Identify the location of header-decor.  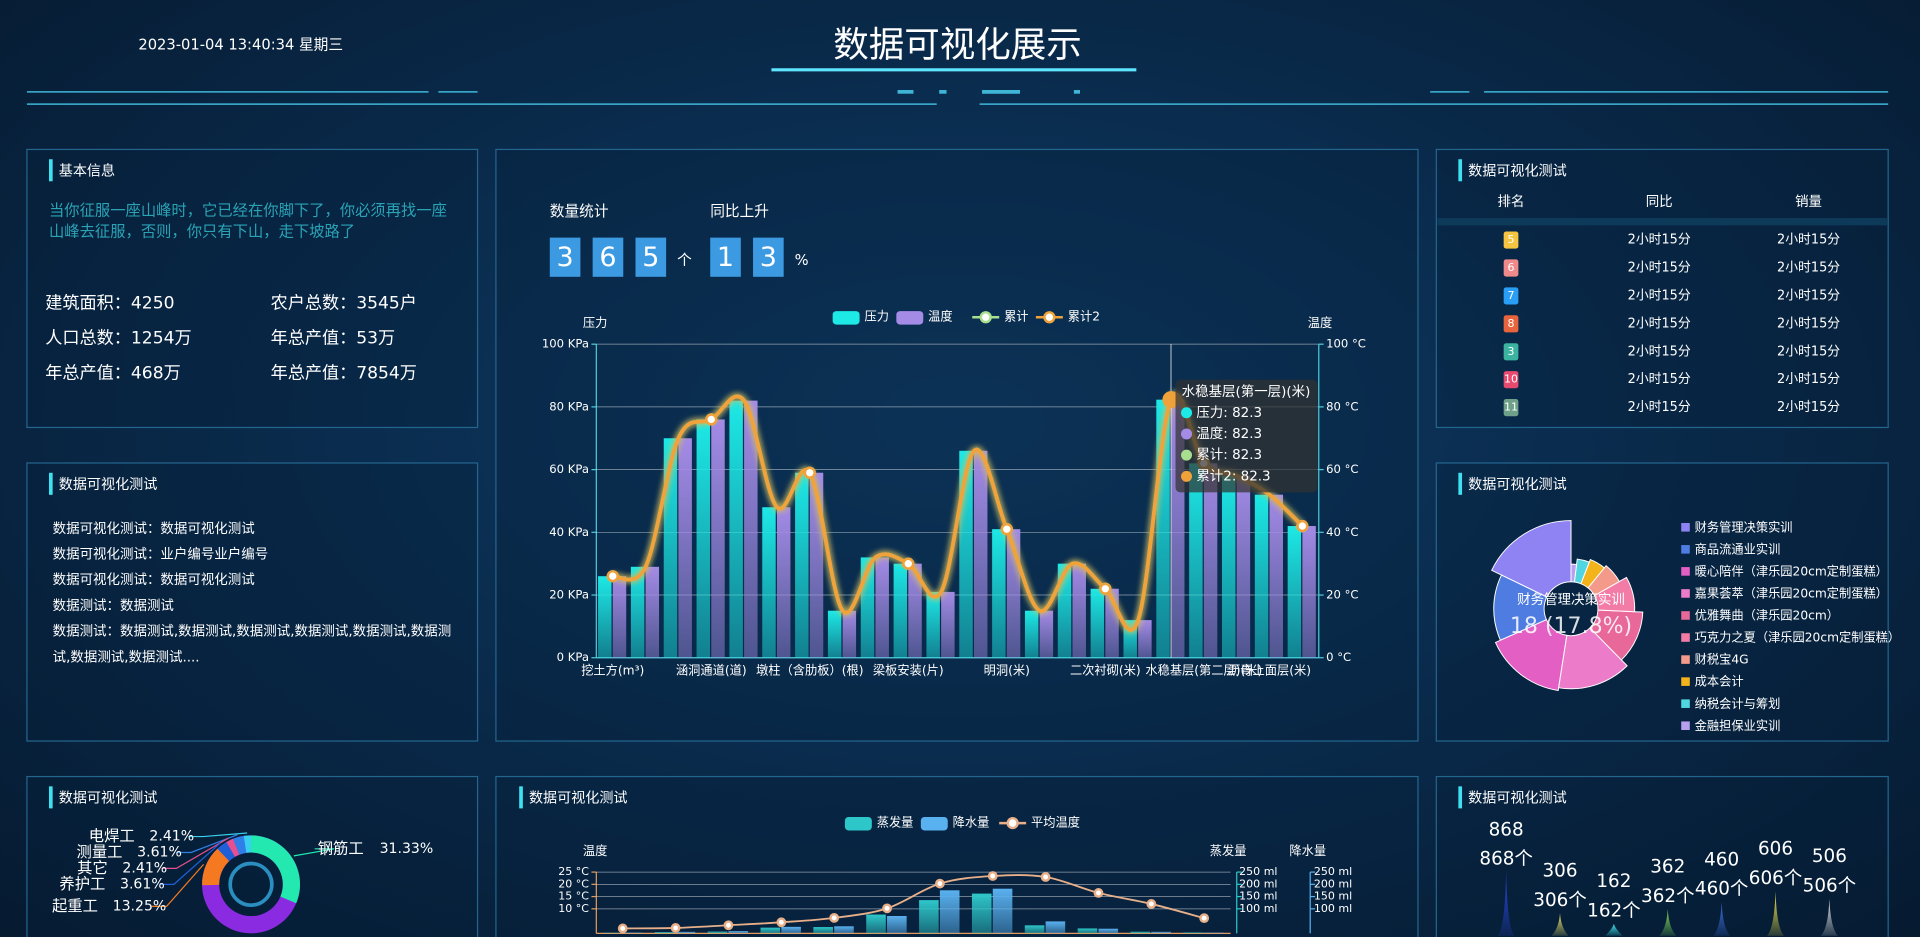
(957, 86).